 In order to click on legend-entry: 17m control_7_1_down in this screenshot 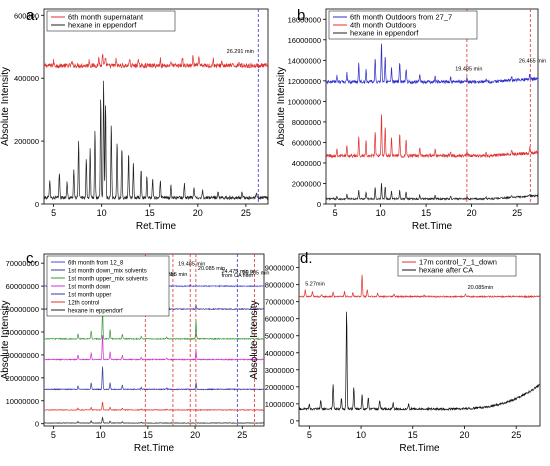, I will do `click(458, 262)`.